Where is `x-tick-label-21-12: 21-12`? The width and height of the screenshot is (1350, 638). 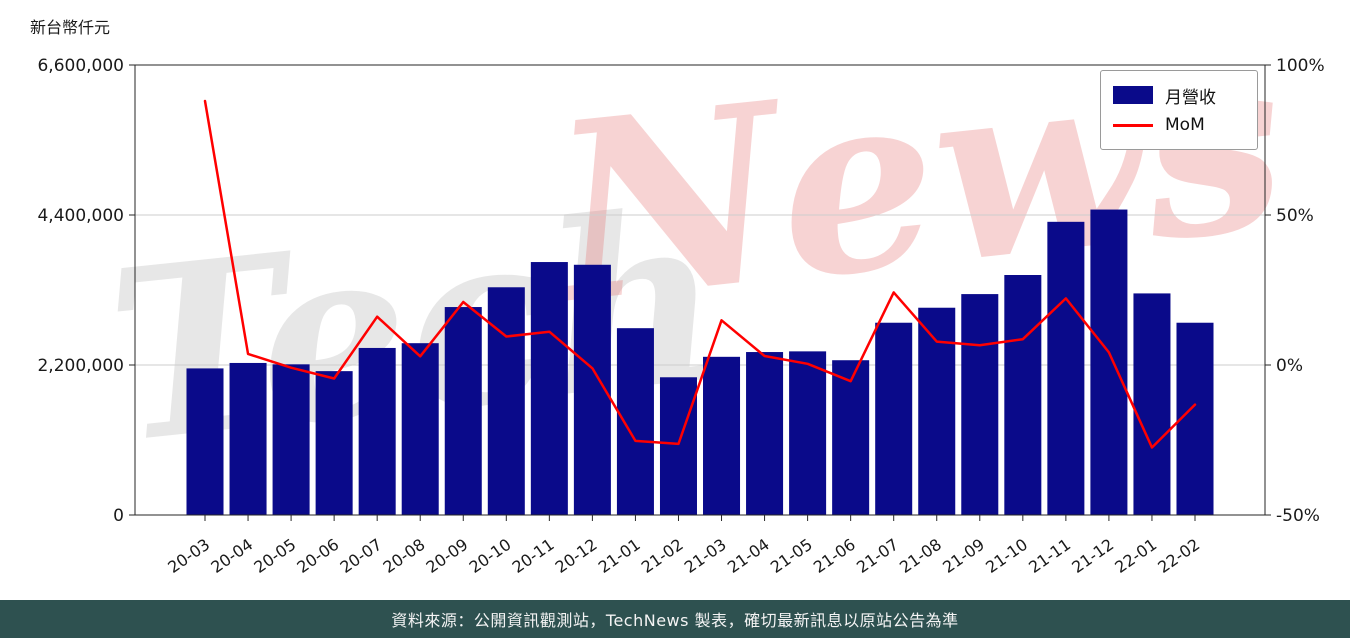 x-tick-label-21-12: 21-12 is located at coordinates (1092, 556).